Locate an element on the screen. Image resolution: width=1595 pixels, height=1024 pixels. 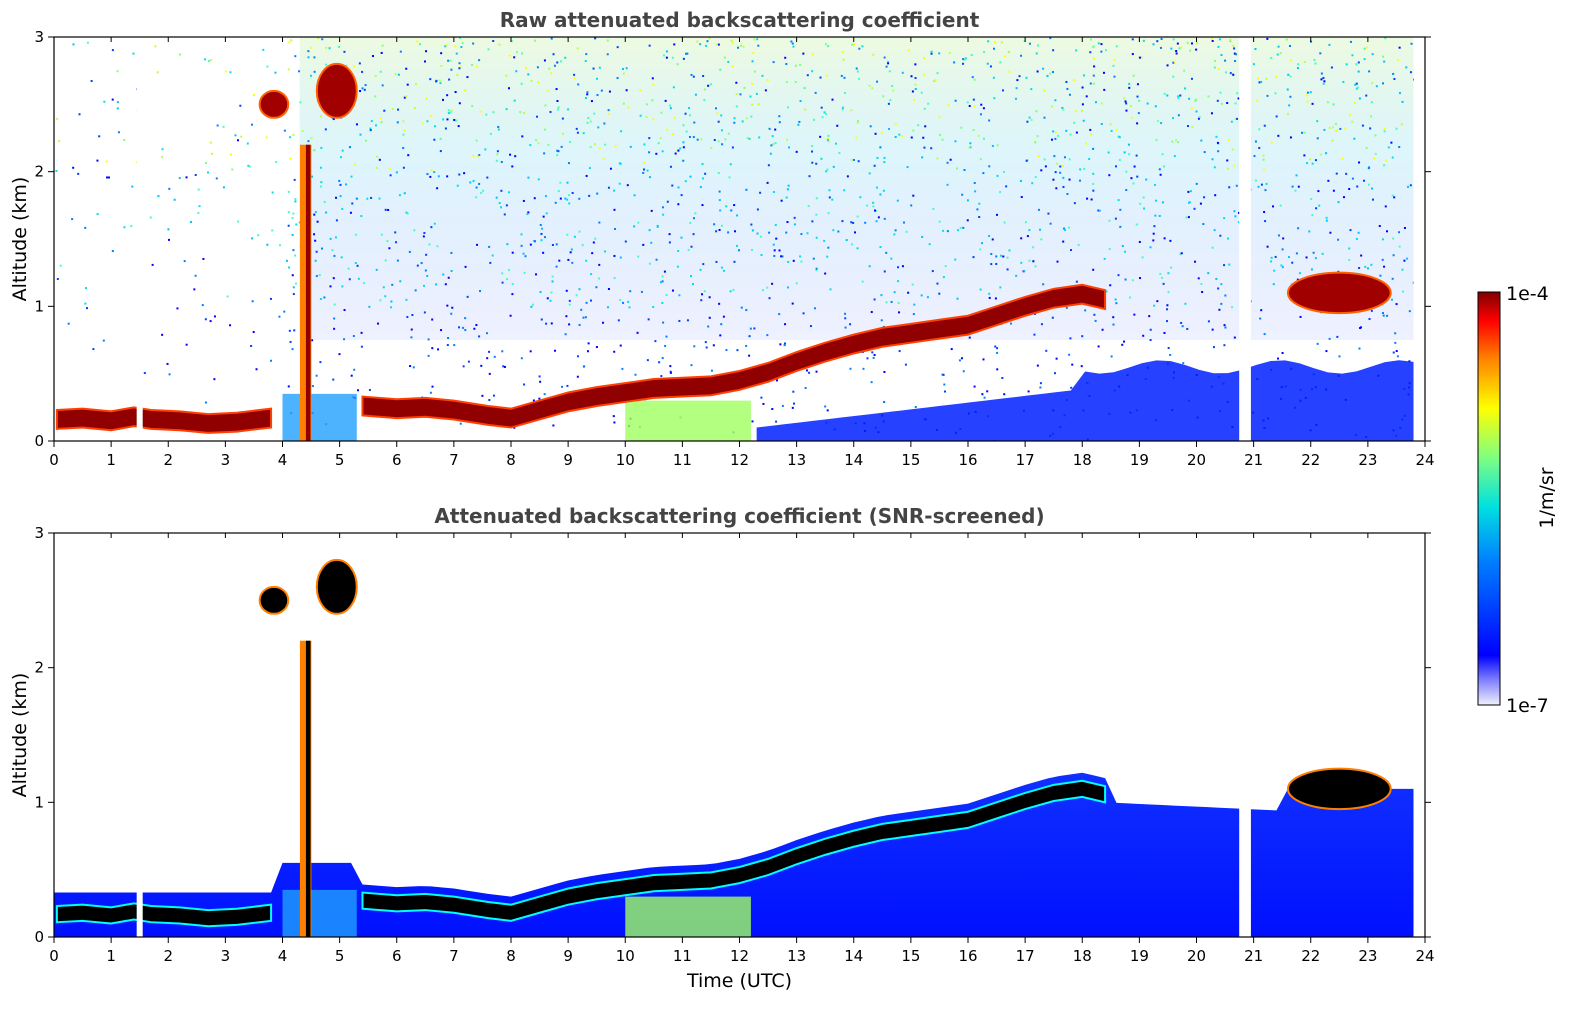
cloud is located at coordinates (1339, 789).